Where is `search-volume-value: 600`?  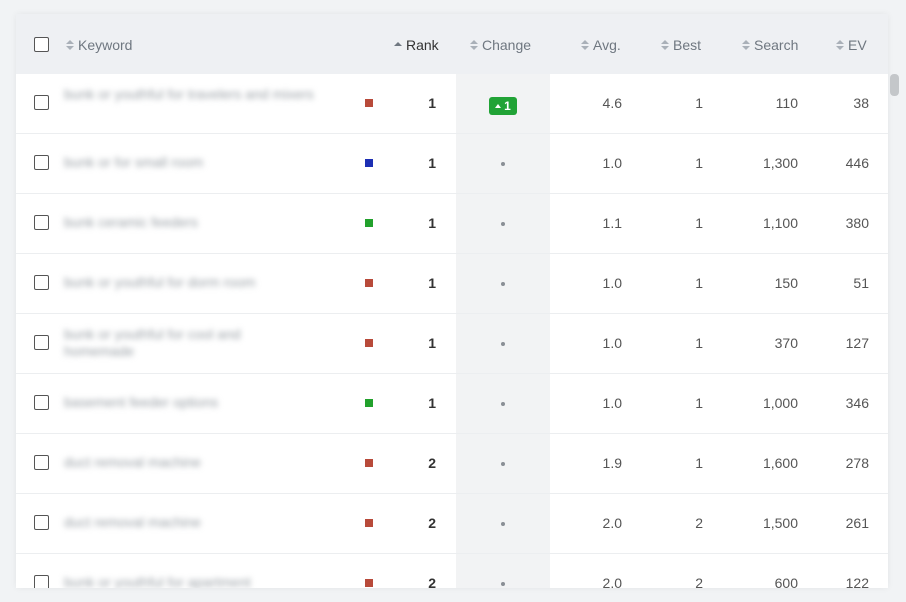
search-volume-value: 600 is located at coordinates (786, 581).